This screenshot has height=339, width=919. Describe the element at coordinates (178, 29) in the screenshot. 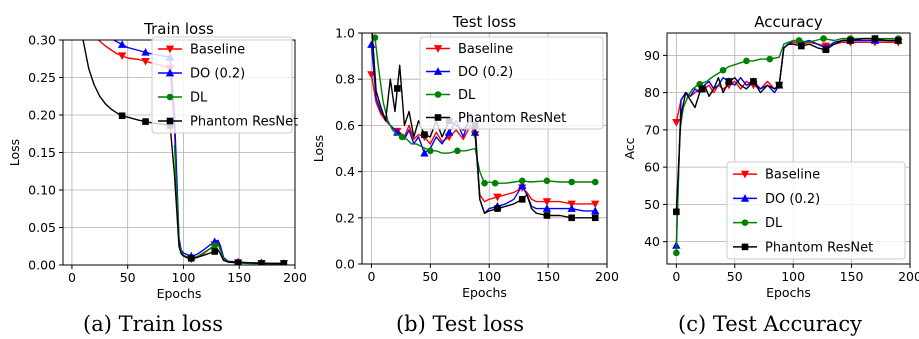

I see `chart-title: Train loss` at that location.